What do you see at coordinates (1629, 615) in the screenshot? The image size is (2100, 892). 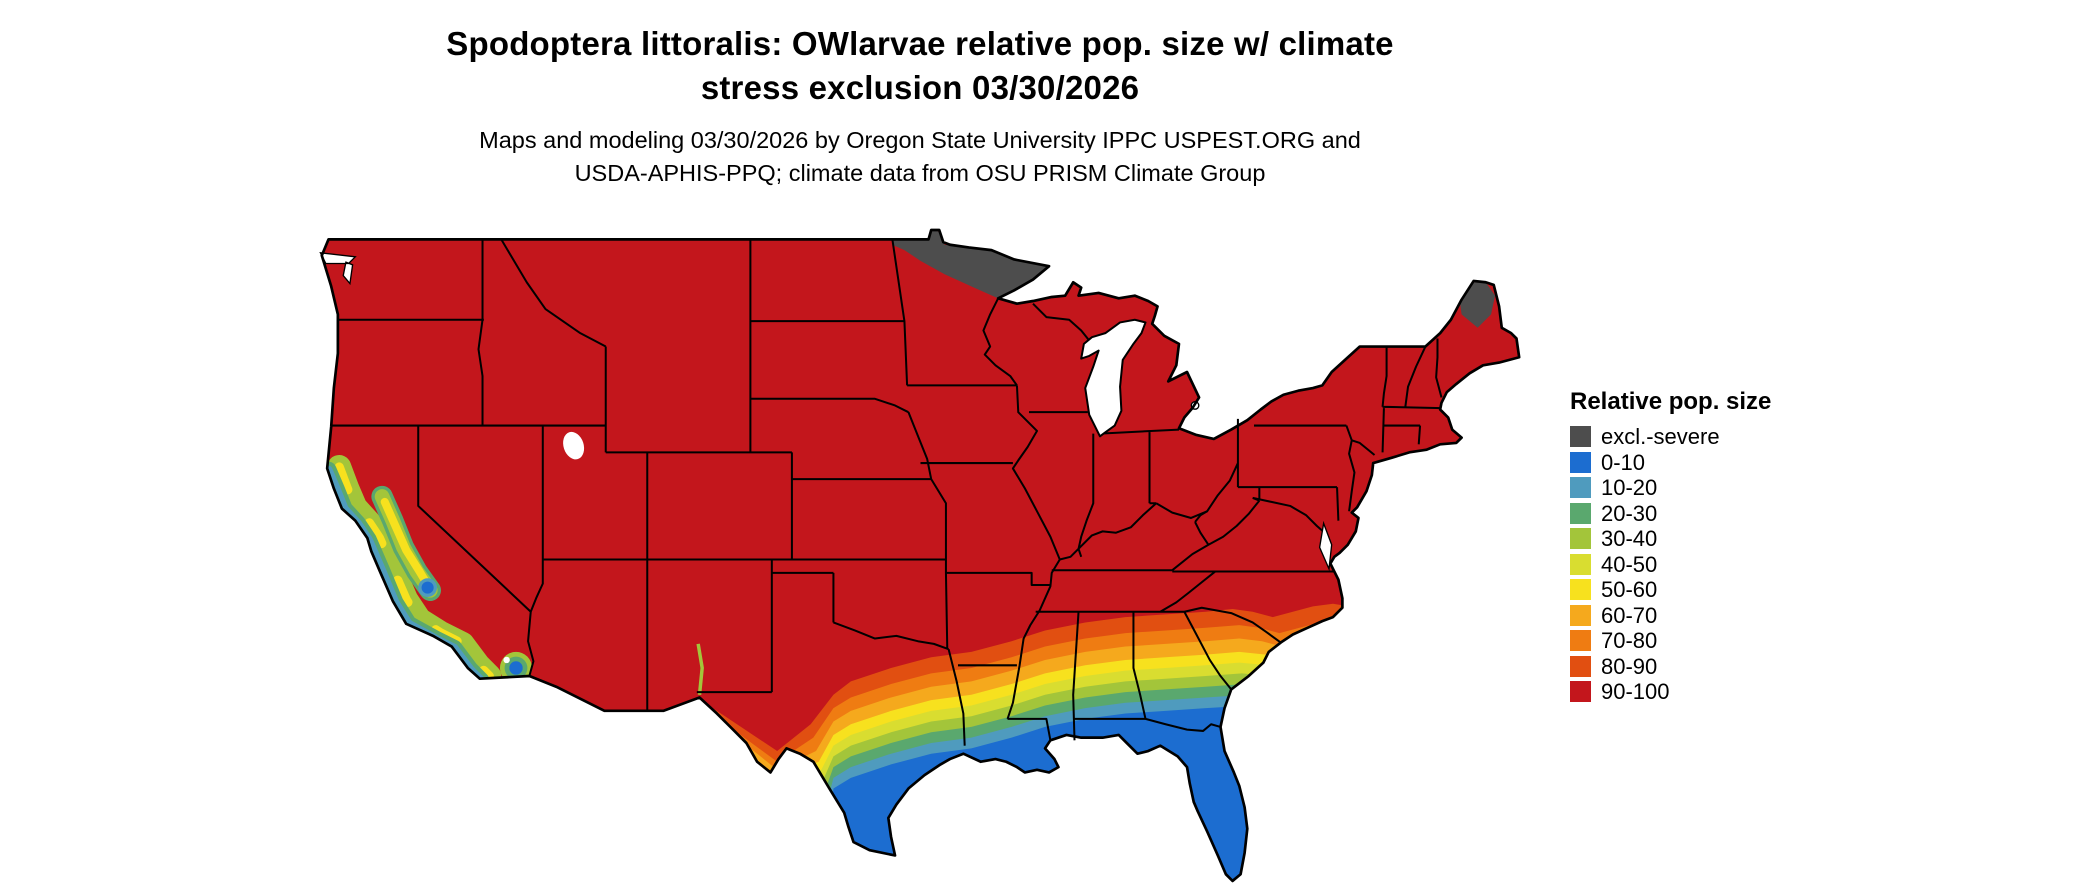 I see `legend-label: 60-70` at bounding box center [1629, 615].